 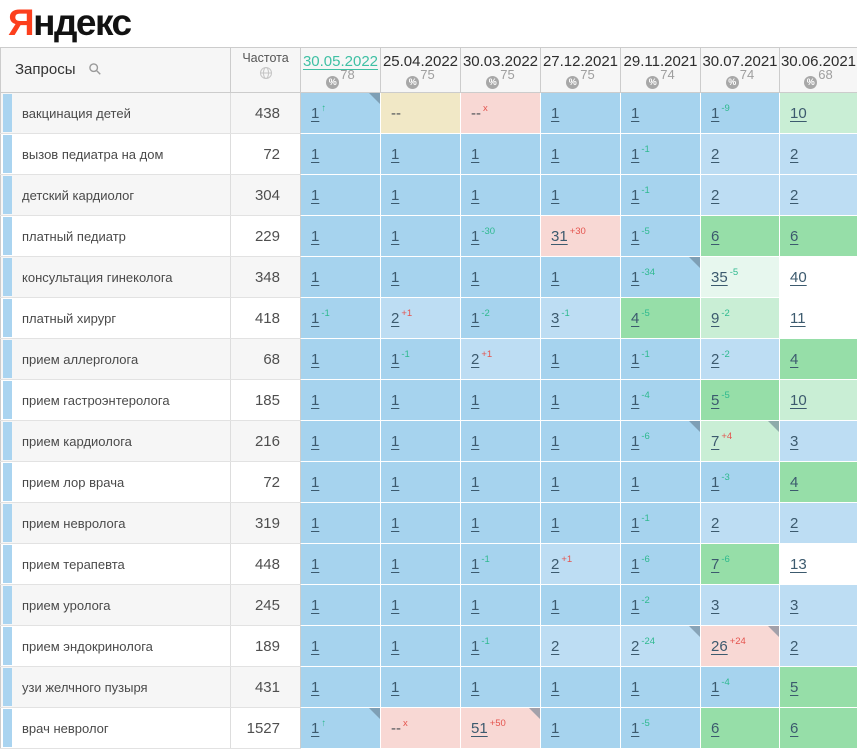 What do you see at coordinates (265, 70) in the screenshot?
I see `frequency-column-header: Частота` at bounding box center [265, 70].